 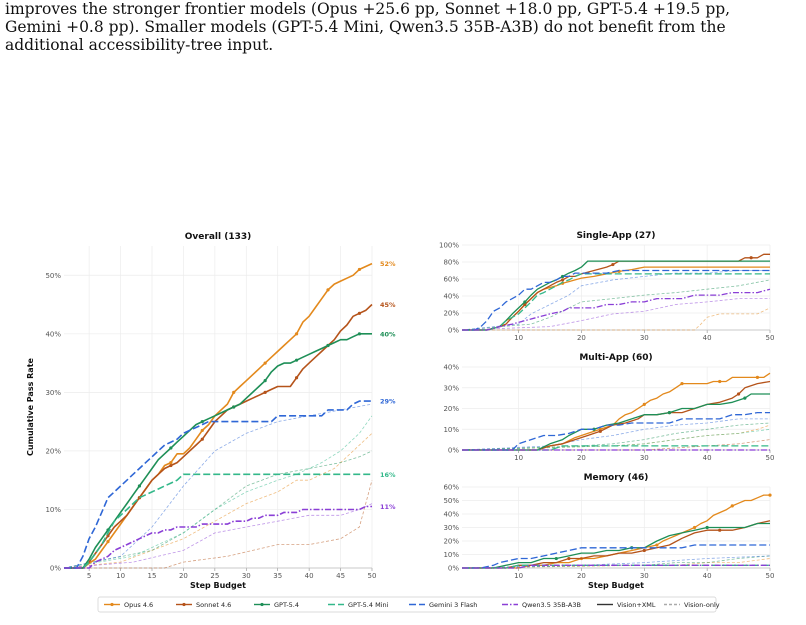 I want to click on legend-label: Gemini 3 Flash, so click(x=453, y=605).